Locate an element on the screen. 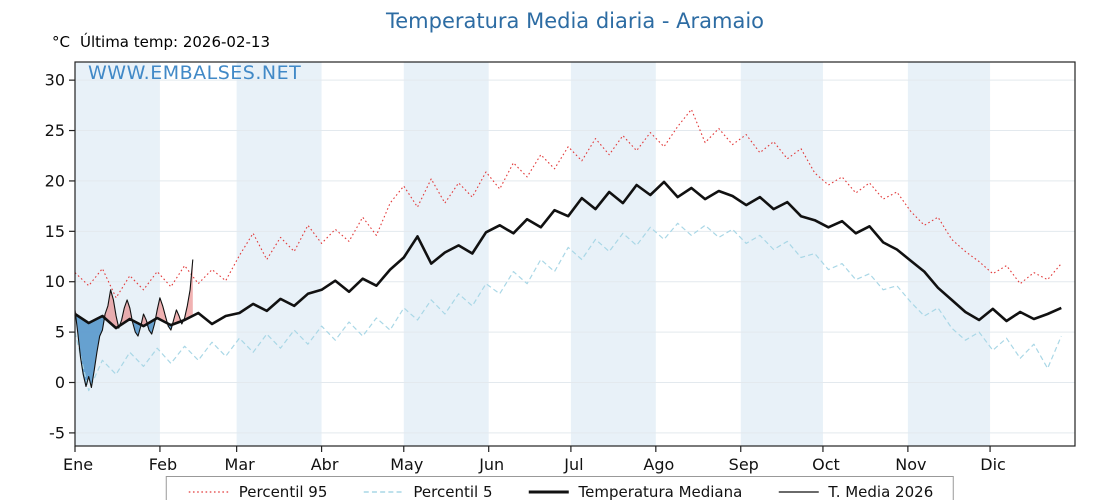  svg-text: Oct is located at coordinates (826, 464).